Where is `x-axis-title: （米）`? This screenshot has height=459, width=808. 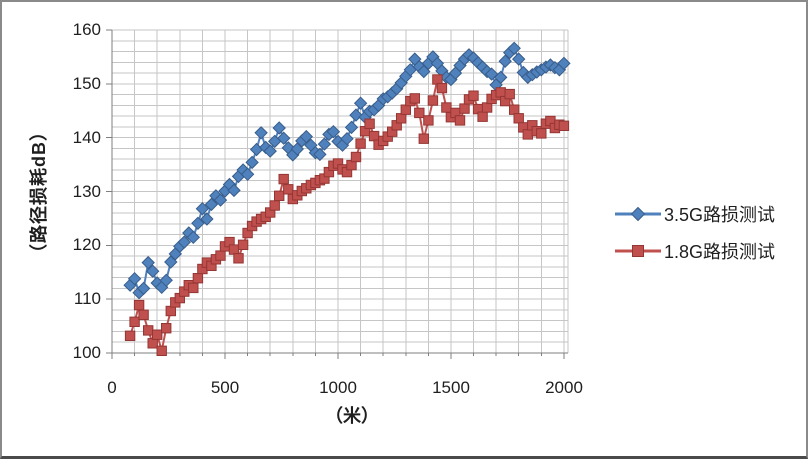
x-axis-title: （米） is located at coordinates (352, 416).